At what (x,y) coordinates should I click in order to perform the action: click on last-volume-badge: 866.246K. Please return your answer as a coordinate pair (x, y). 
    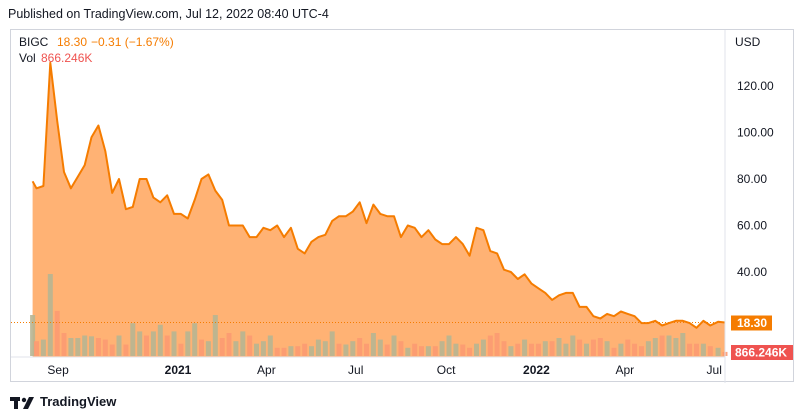
    Looking at the image, I should click on (762, 352).